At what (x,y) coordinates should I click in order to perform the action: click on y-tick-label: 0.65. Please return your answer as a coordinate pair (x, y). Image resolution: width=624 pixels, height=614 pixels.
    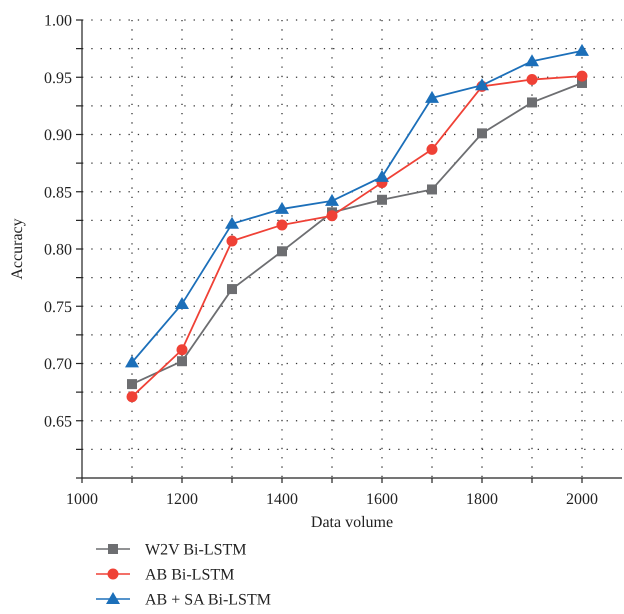
    Looking at the image, I should click on (58, 421).